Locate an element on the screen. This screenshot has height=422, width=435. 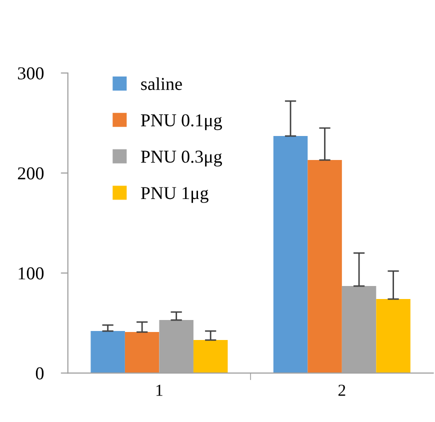
x-tick-label: 2 is located at coordinates (342, 390).